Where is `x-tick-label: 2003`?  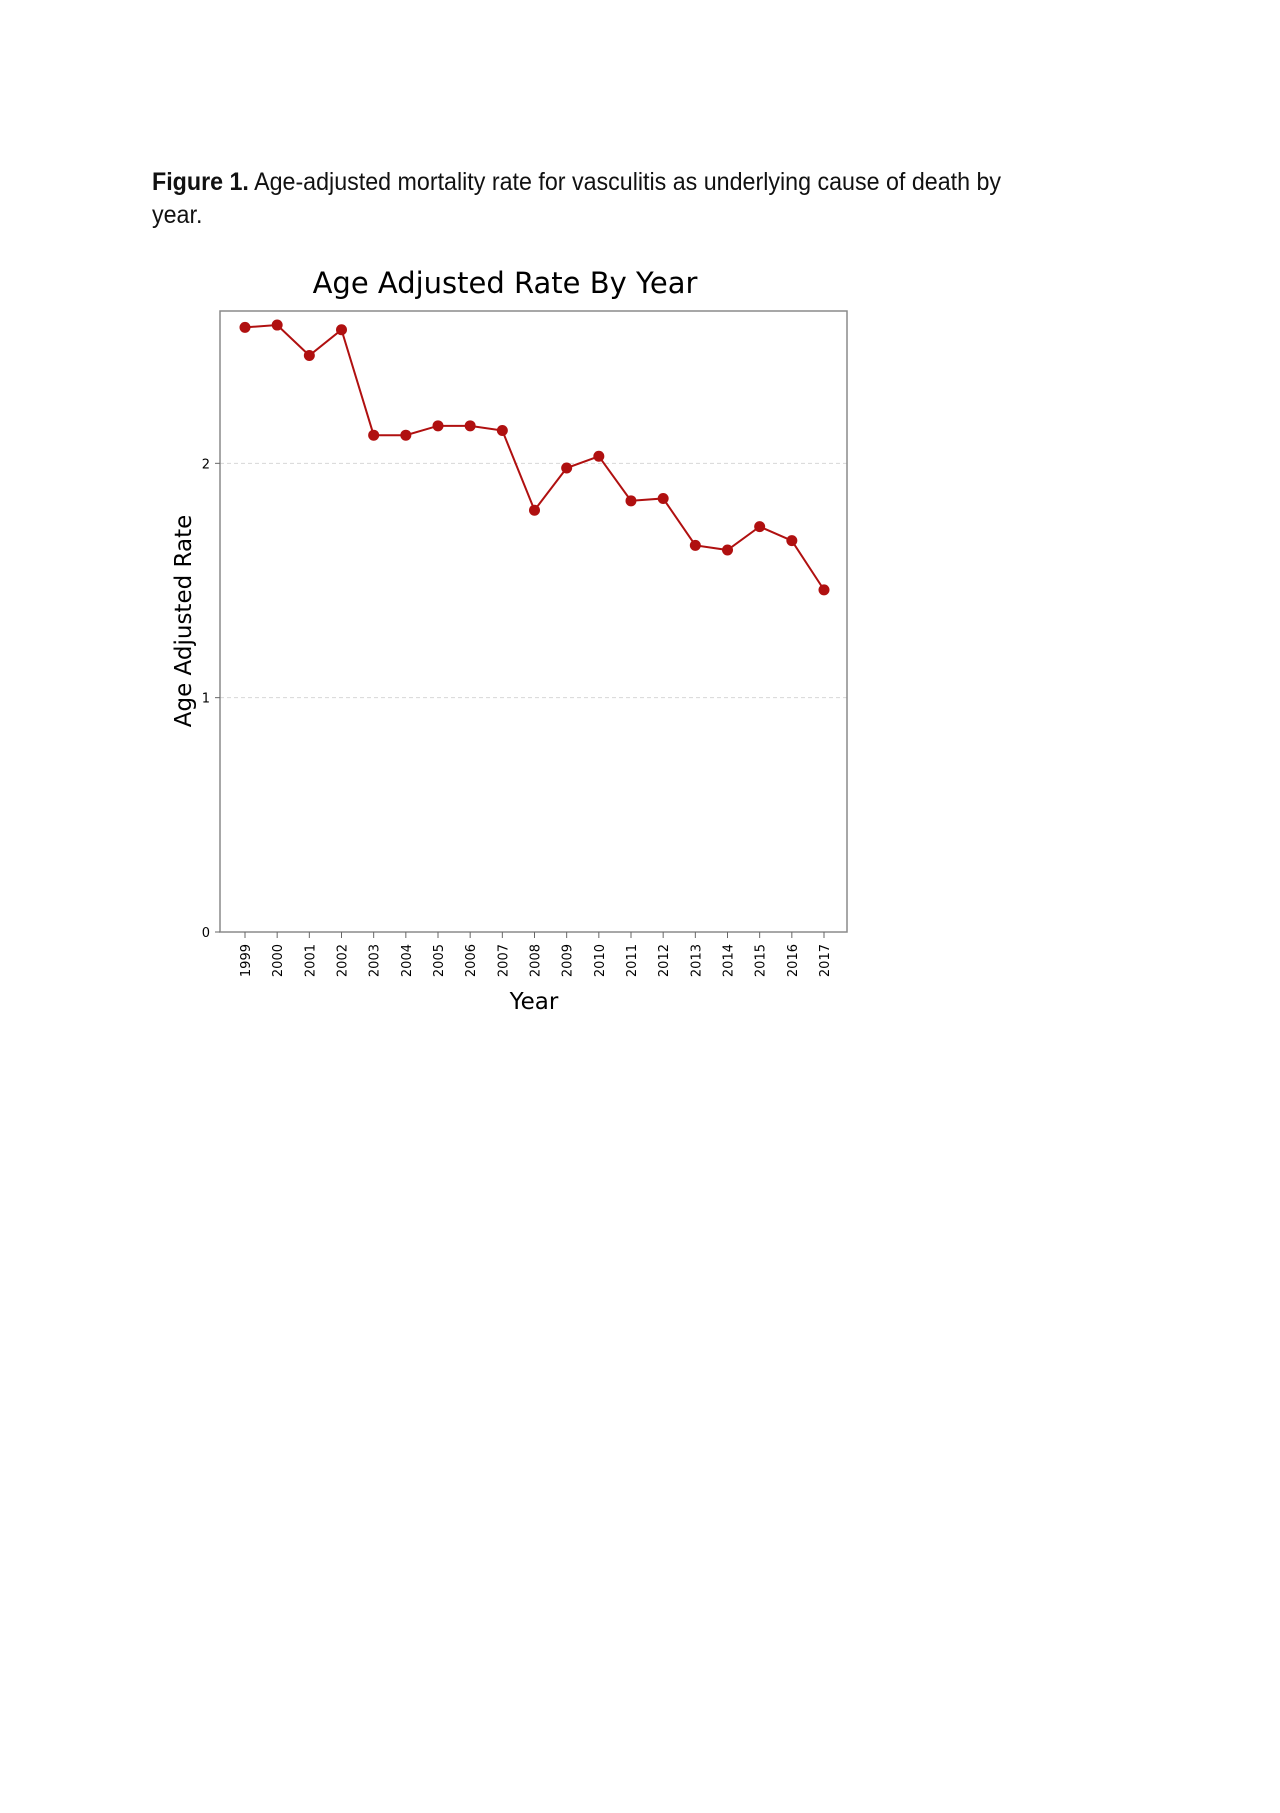 x-tick-label: 2003 is located at coordinates (375, 960).